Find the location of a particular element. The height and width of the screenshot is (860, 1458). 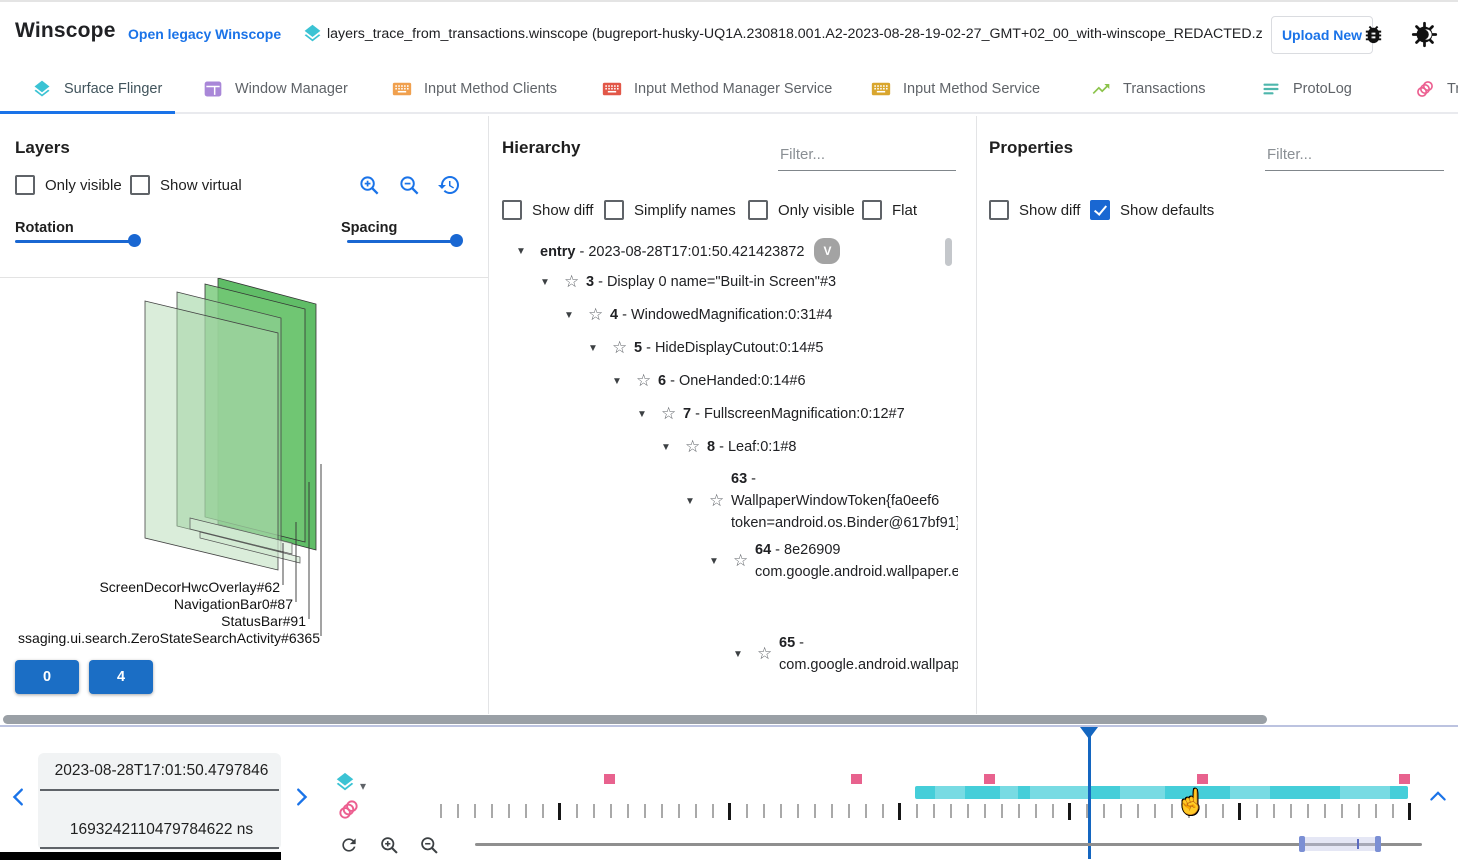

timeline-zoom-in-icon is located at coordinates (389, 845).